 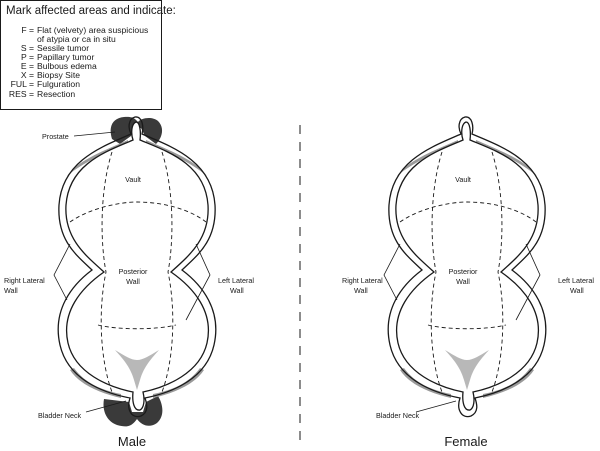 What do you see at coordinates (56, 94) in the screenshot?
I see `legend-desc-res: Resection` at bounding box center [56, 94].